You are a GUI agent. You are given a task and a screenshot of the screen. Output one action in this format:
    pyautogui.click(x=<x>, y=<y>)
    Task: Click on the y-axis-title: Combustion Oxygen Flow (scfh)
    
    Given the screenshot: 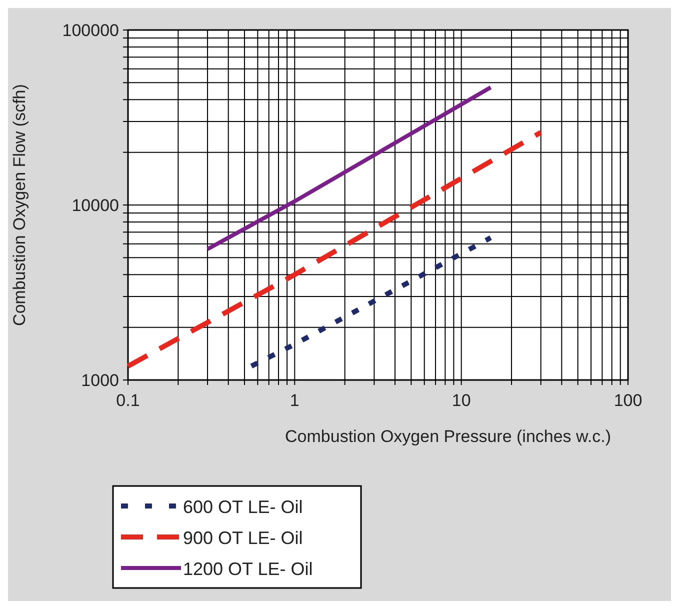 What is the action you would take?
    pyautogui.click(x=19, y=205)
    